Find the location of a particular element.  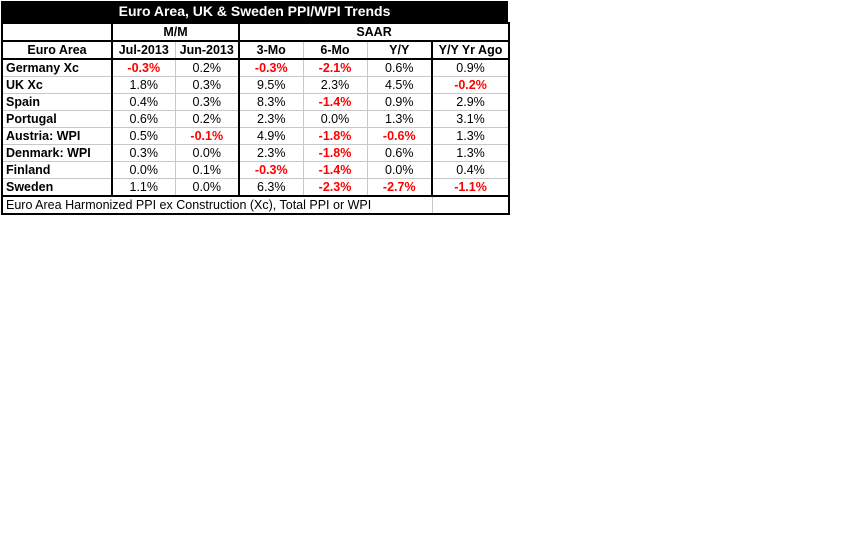

column-header-6-mo: 6-Mo is located at coordinates (335, 50).